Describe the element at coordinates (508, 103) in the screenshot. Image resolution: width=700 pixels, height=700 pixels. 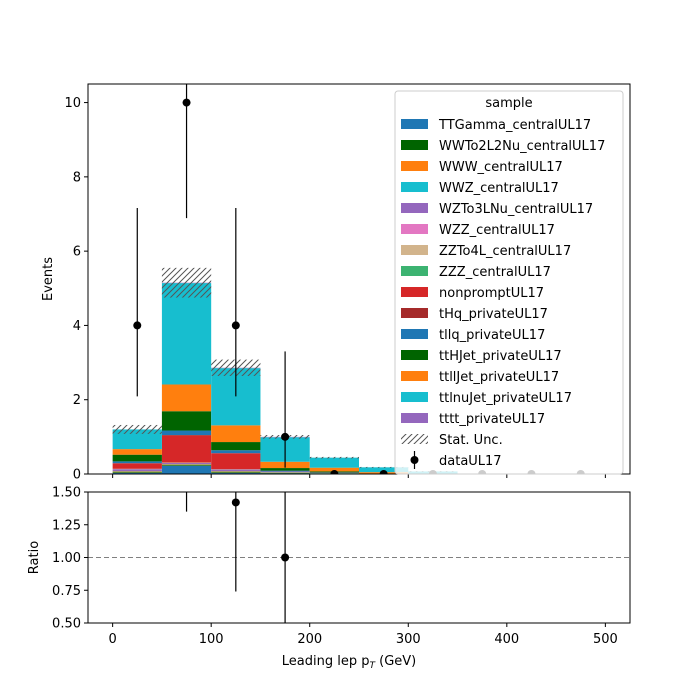
I see `legend-title: sample` at that location.